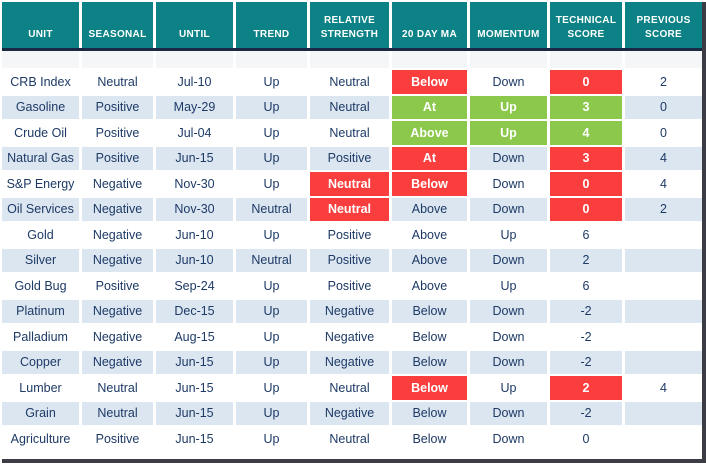  Describe the element at coordinates (40, 362) in the screenshot. I see `table-cell: Copper` at that location.